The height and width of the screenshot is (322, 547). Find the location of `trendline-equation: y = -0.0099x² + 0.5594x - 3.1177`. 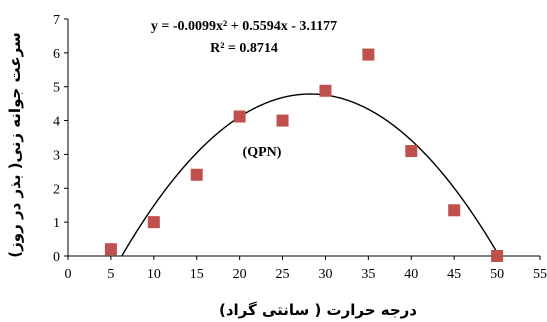

trendline-equation: y = -0.0099x² + 0.5594x - 3.1177 is located at coordinates (244, 26).